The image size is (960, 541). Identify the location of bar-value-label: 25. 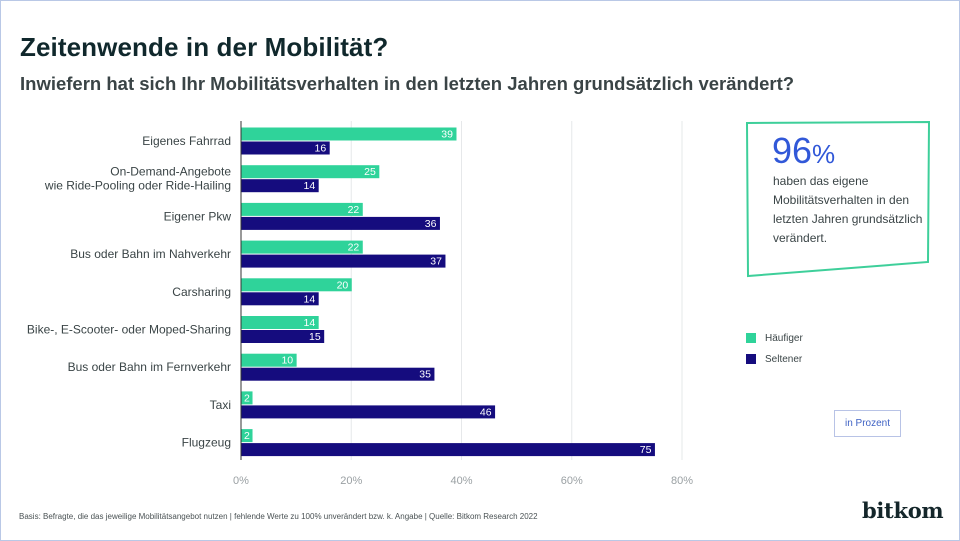
(370, 172).